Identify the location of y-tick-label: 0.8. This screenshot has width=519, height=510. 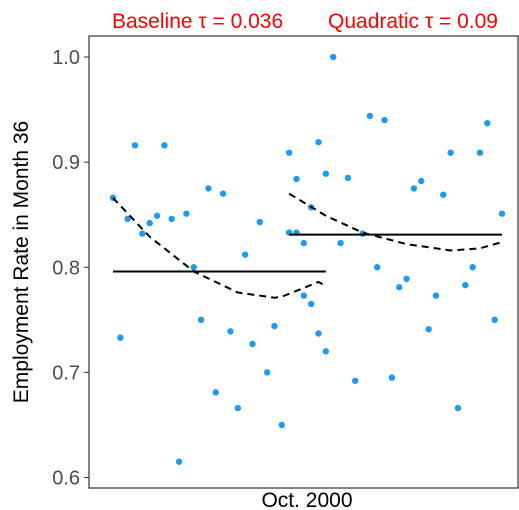
(66, 268).